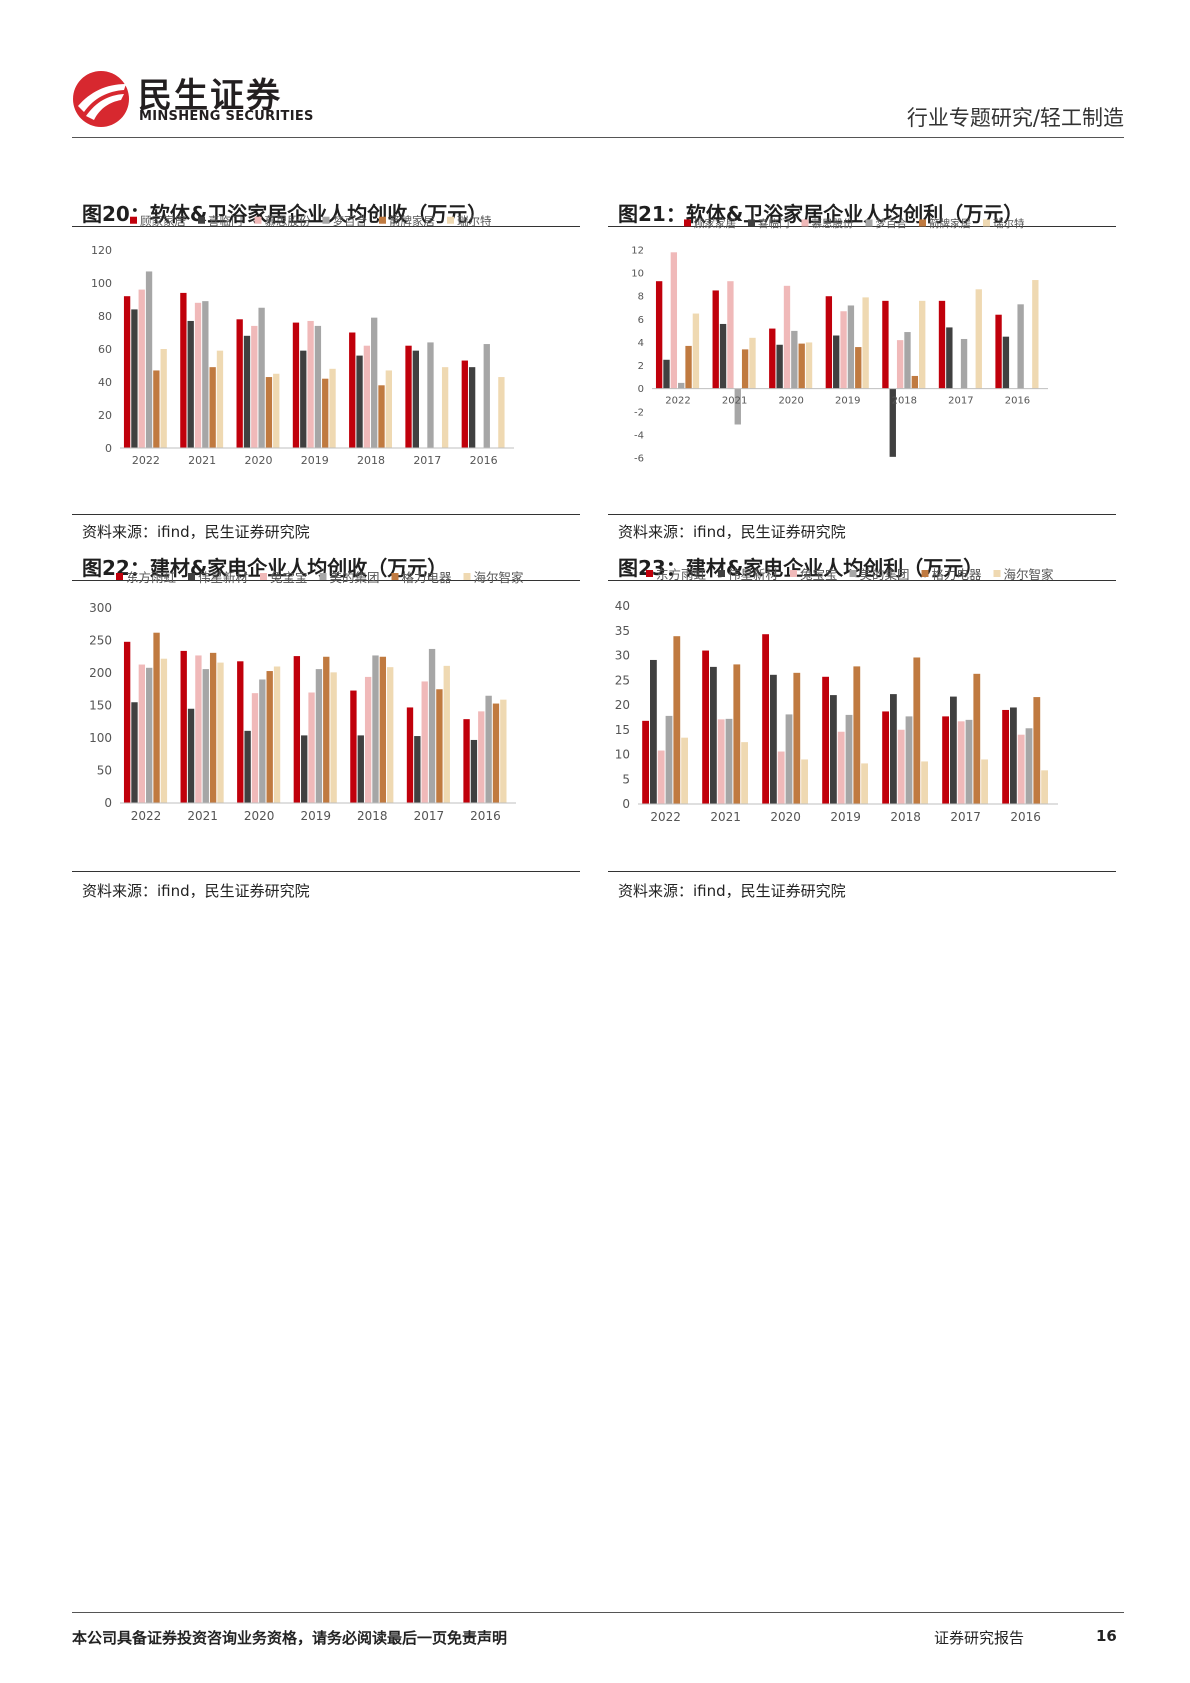 Image resolution: width=1190 pixels, height=1683 pixels. I want to click on y-tick-label: -4, so click(639, 435).